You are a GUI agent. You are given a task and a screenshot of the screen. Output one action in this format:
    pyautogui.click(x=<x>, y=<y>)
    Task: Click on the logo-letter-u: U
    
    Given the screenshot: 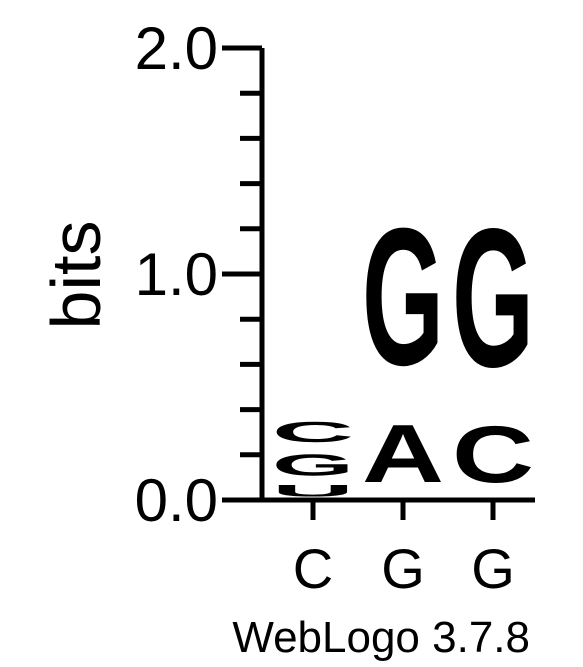 What is the action you would take?
    pyautogui.click(x=313, y=491)
    